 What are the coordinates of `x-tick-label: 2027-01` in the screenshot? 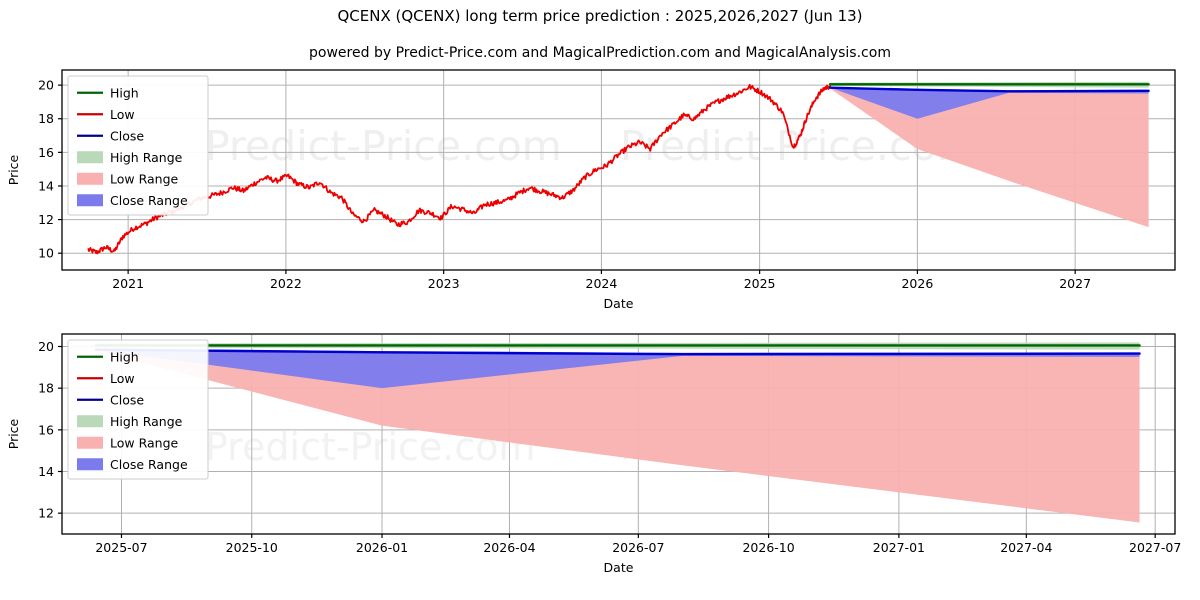 It's located at (899, 547).